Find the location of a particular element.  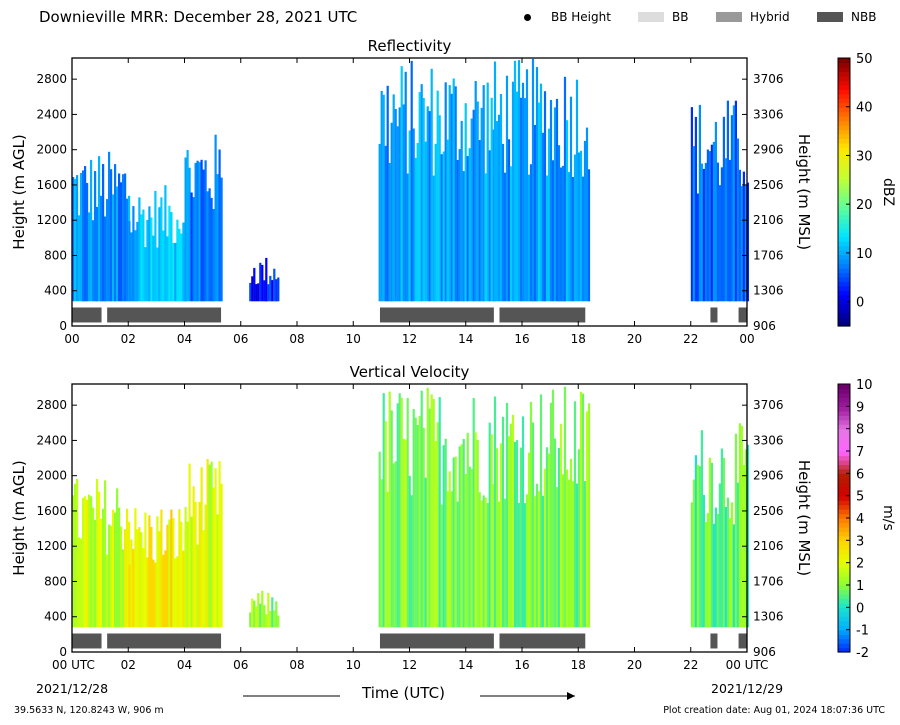

bb-bar-nbb is located at coordinates (714, 315).